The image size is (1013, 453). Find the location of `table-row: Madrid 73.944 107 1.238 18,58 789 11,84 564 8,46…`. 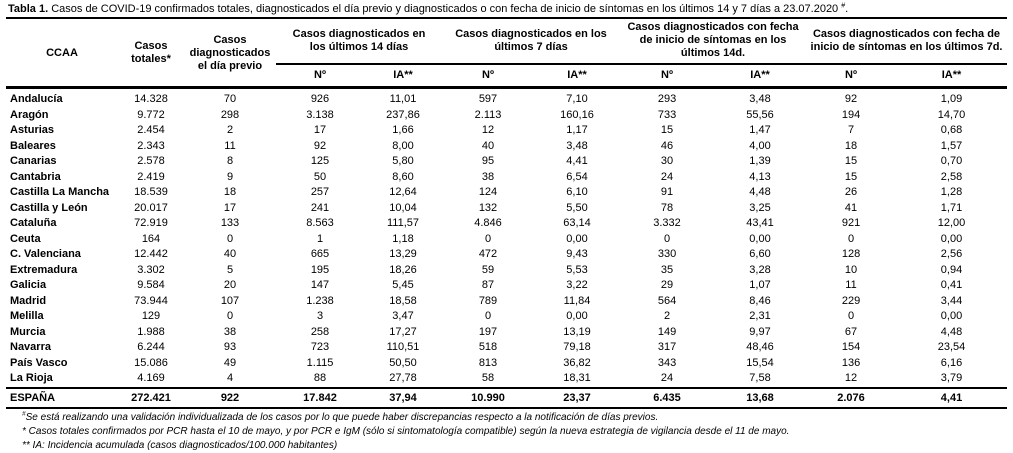

table-row: Madrid 73.944 107 1.238 18,58 789 11,84 564 8,46… is located at coordinates (506, 302).